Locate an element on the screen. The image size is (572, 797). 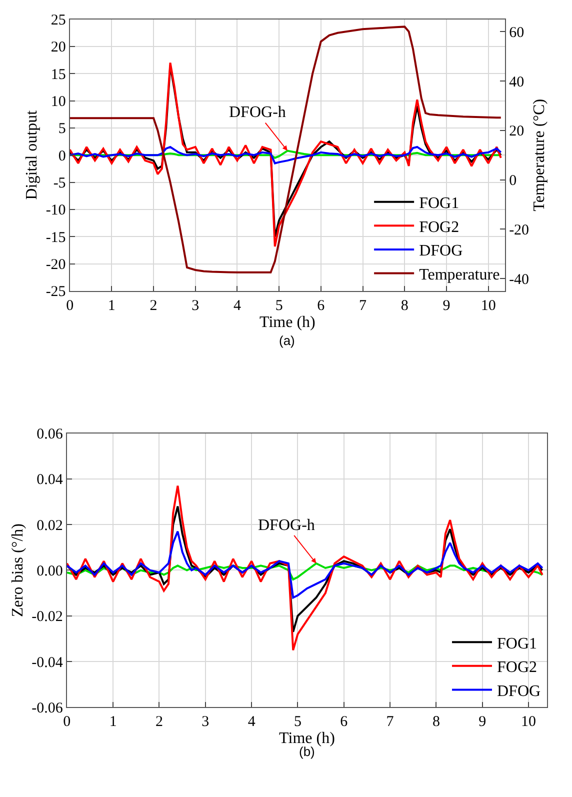
y-tick-label: -25 is located at coordinates (56, 292).